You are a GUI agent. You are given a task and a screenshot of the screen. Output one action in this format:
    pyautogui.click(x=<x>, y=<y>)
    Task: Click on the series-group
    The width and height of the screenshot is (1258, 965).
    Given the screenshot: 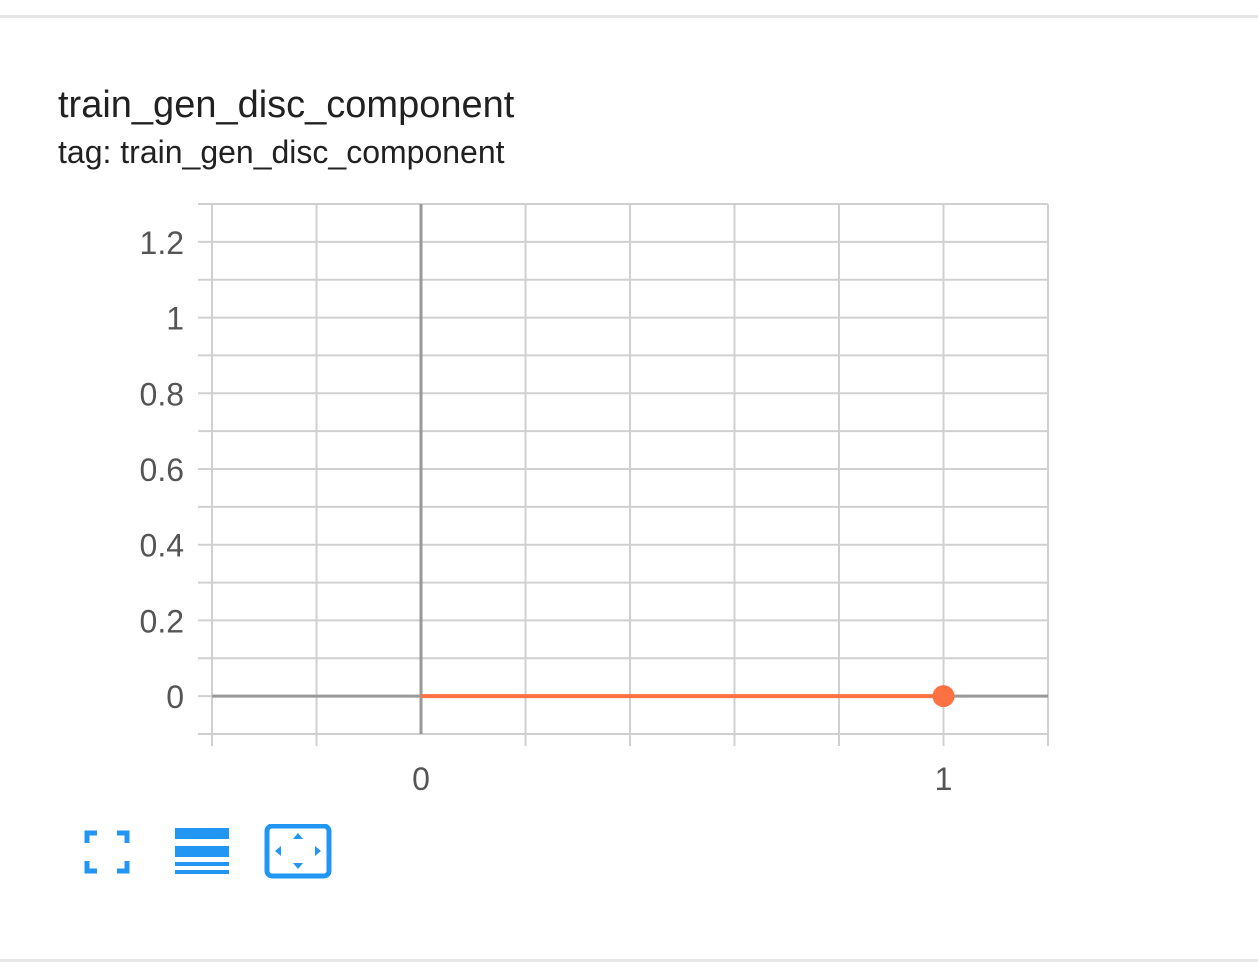 What is the action you would take?
    pyautogui.click(x=688, y=696)
    